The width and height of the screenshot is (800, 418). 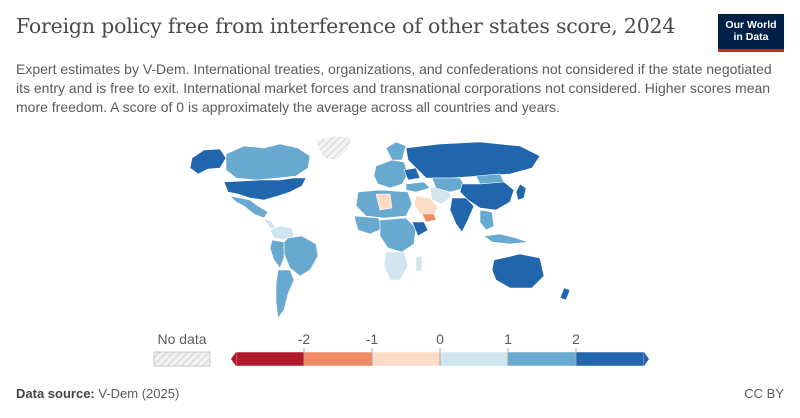 What do you see at coordinates (506, 239) in the screenshot?
I see `region-indonesia` at bounding box center [506, 239].